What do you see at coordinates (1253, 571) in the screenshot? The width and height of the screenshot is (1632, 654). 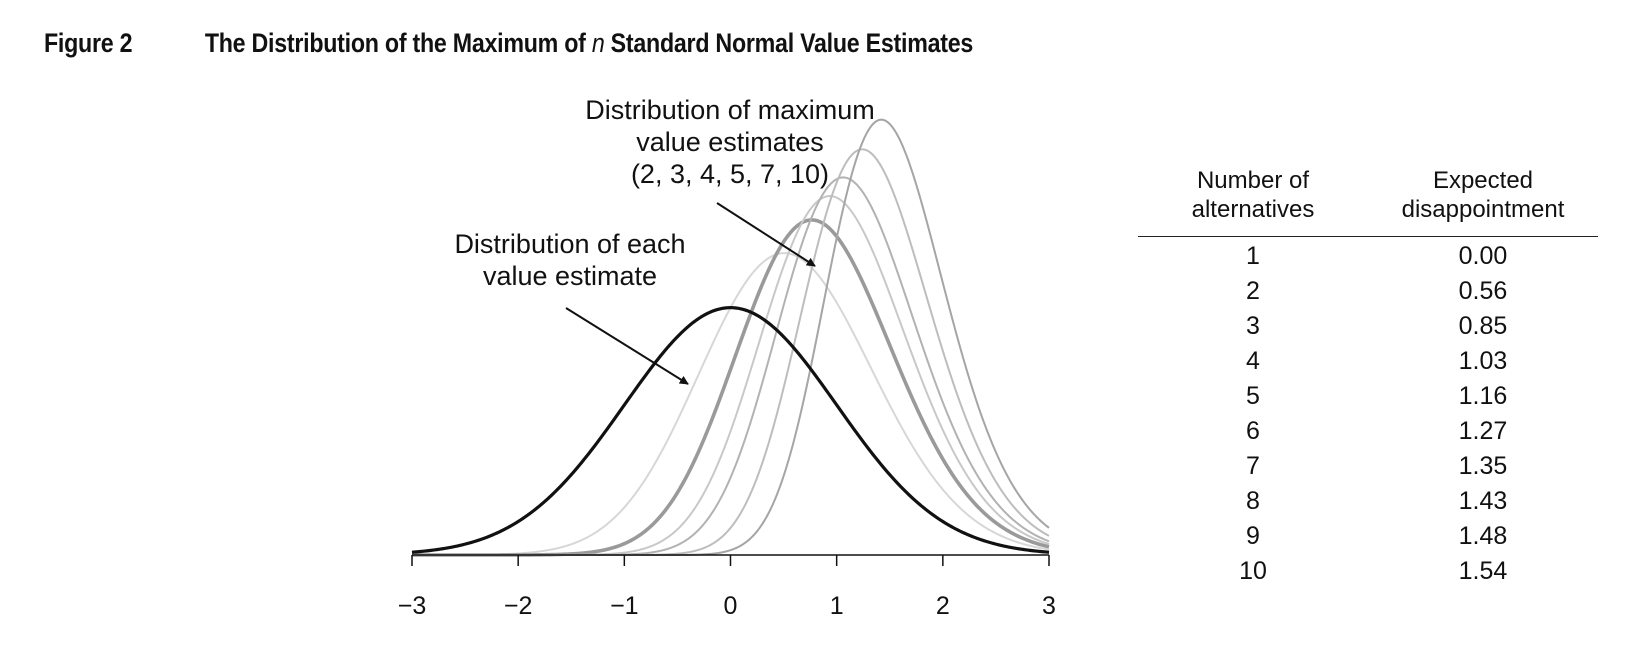 I see `cell-alternatives: 10` at bounding box center [1253, 571].